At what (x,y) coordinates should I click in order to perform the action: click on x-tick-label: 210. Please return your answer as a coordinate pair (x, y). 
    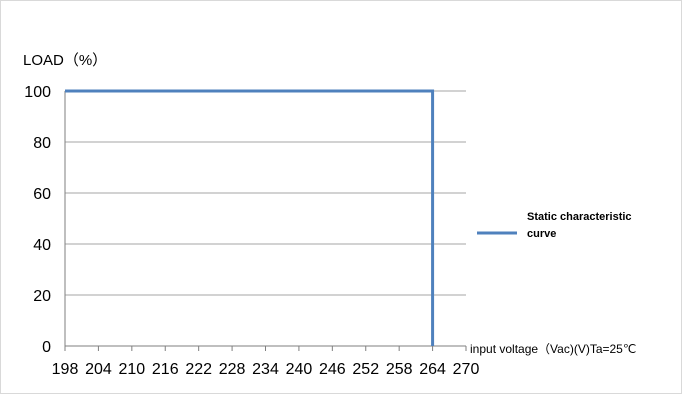
    Looking at the image, I should click on (131, 369).